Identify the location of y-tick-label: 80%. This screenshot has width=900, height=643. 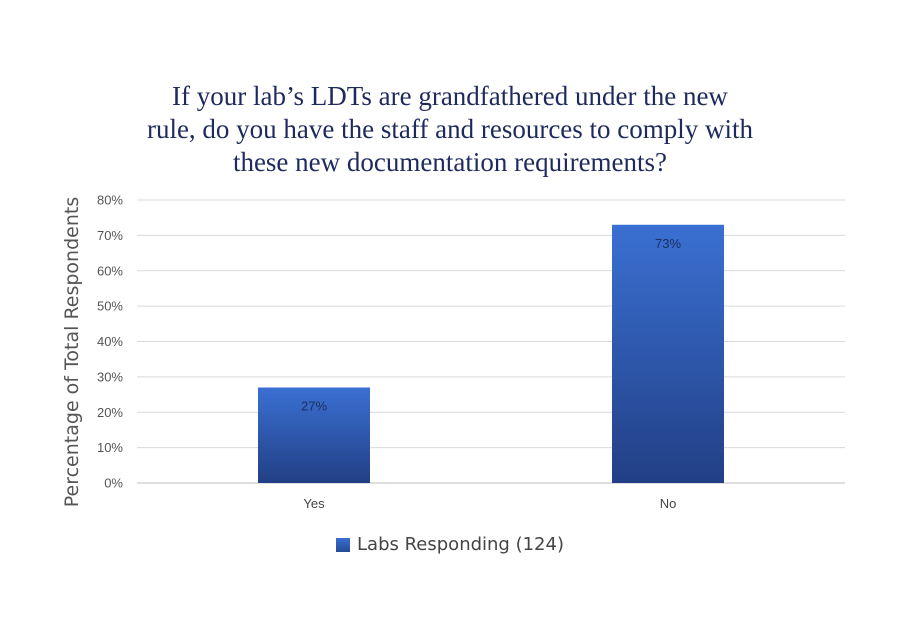
(110, 200).